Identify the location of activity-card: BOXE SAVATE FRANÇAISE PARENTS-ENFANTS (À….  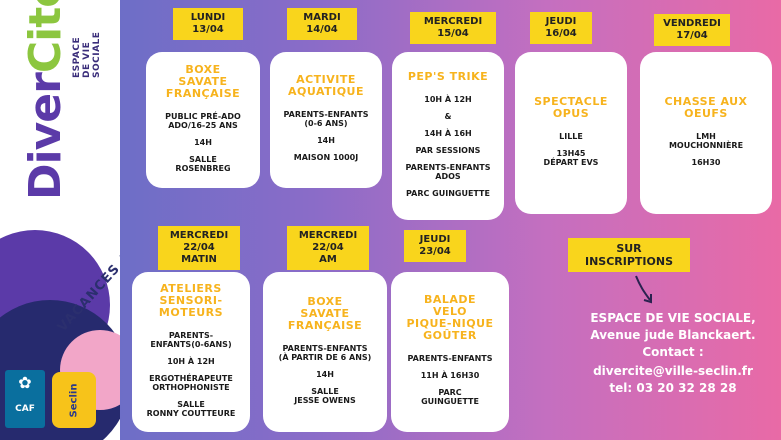
(325, 352).